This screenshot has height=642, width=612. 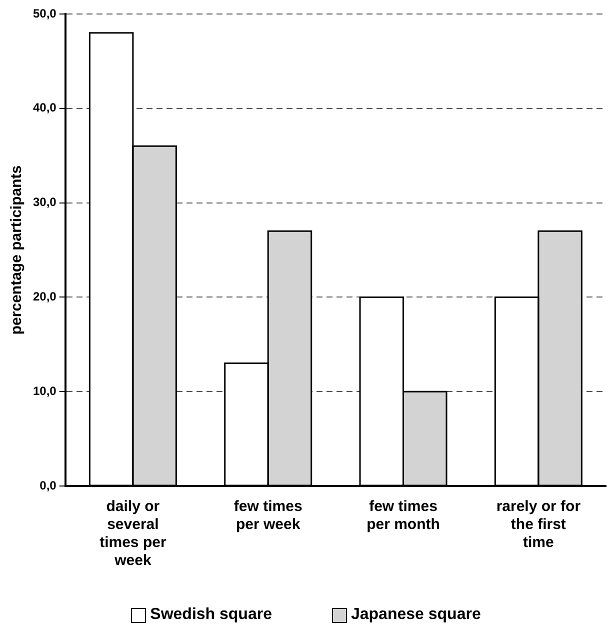 I want to click on x-tick-label: daily or several times per week, so click(x=133, y=534).